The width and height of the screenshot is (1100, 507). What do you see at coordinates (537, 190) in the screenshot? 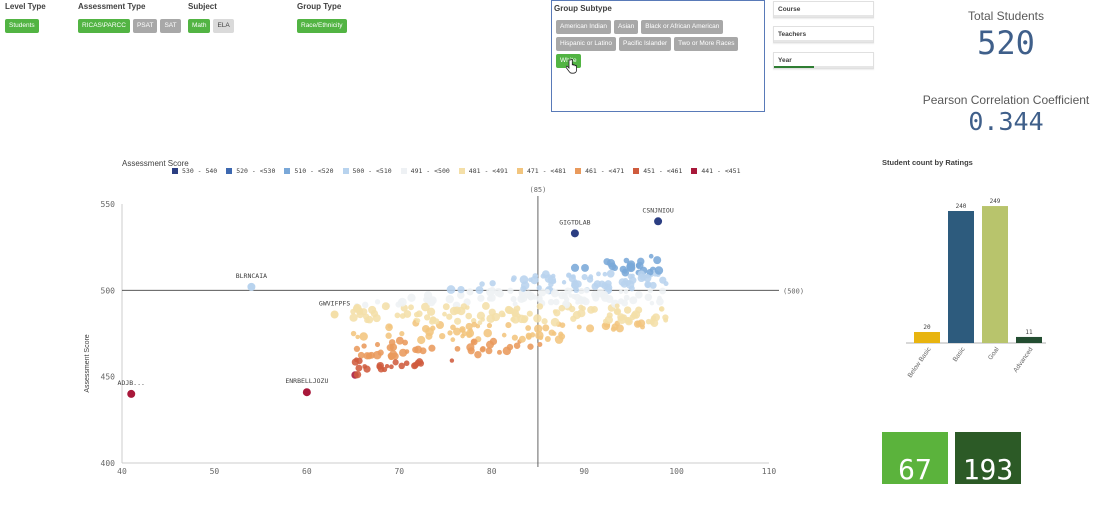
I see `reference-x-label: (85)` at bounding box center [537, 190].